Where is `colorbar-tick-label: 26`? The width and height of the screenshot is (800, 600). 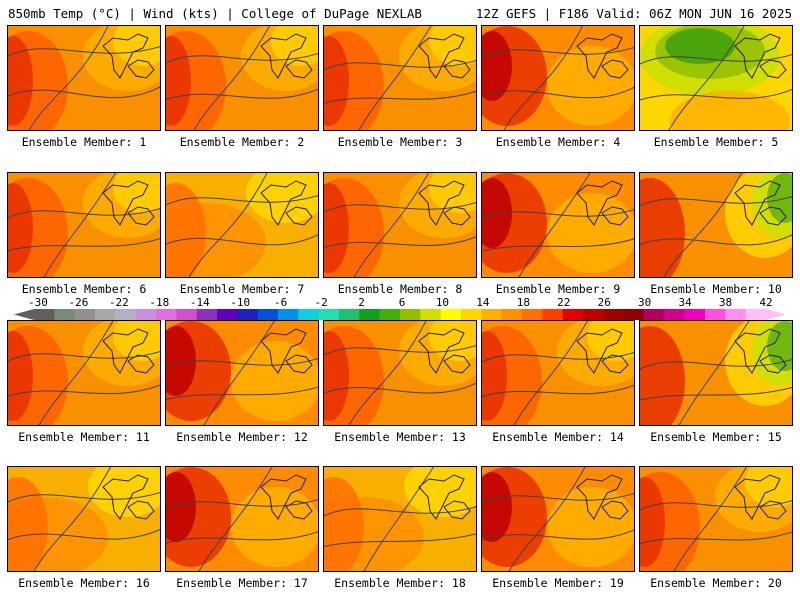 colorbar-tick-label: 26 is located at coordinates (604, 302).